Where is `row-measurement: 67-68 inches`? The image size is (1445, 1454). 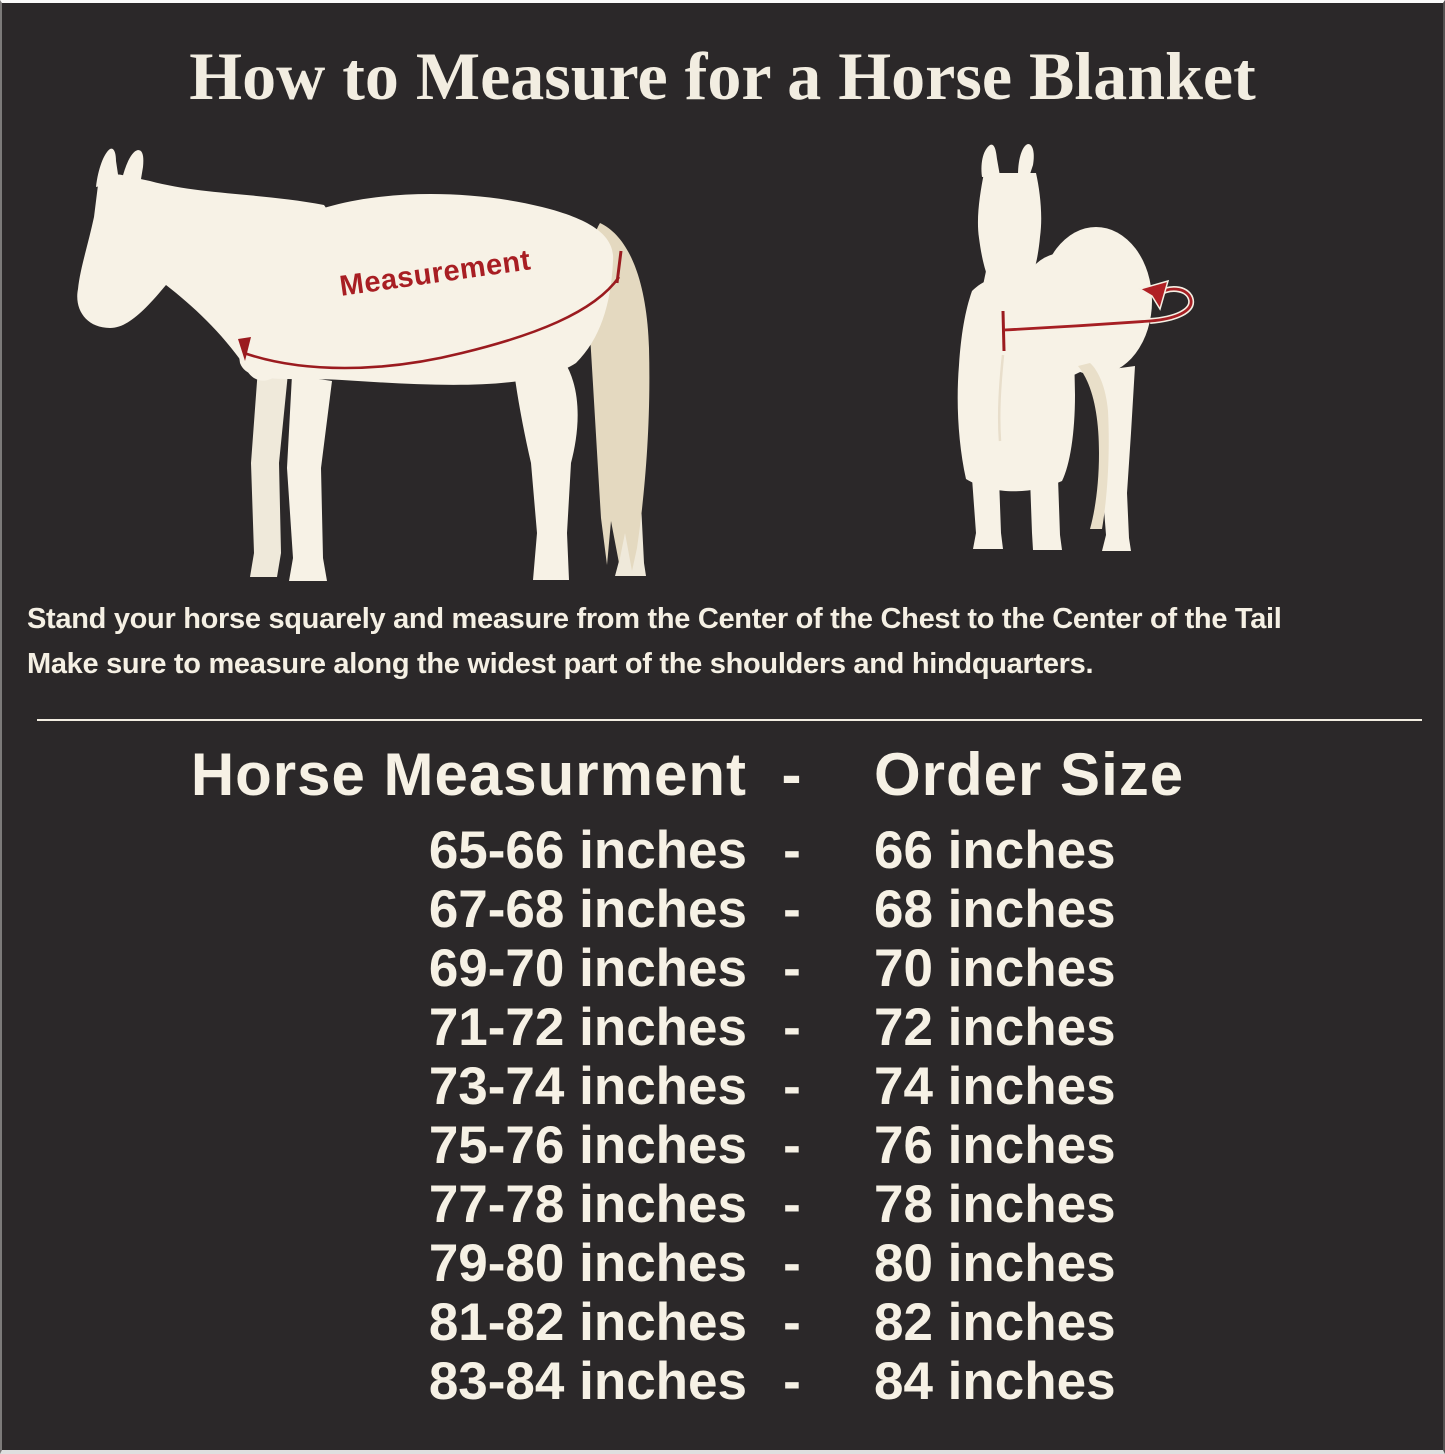 row-measurement: 67-68 inches is located at coordinates (587, 909).